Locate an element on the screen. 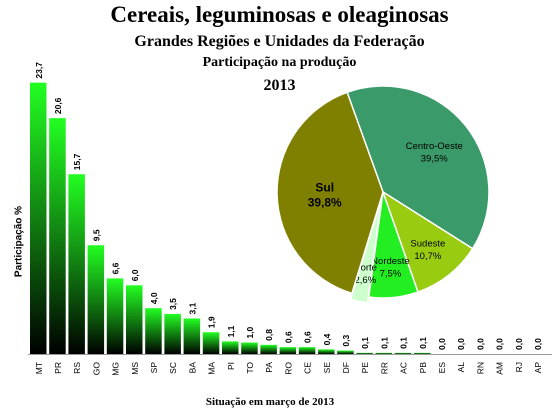 The height and width of the screenshot is (416, 559). pie-slice-sudeste is located at coordinates (427, 242).